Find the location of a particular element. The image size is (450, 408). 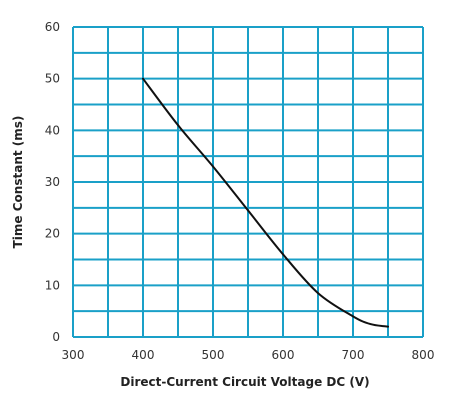

x-tick-label: 700 is located at coordinates (353, 355).